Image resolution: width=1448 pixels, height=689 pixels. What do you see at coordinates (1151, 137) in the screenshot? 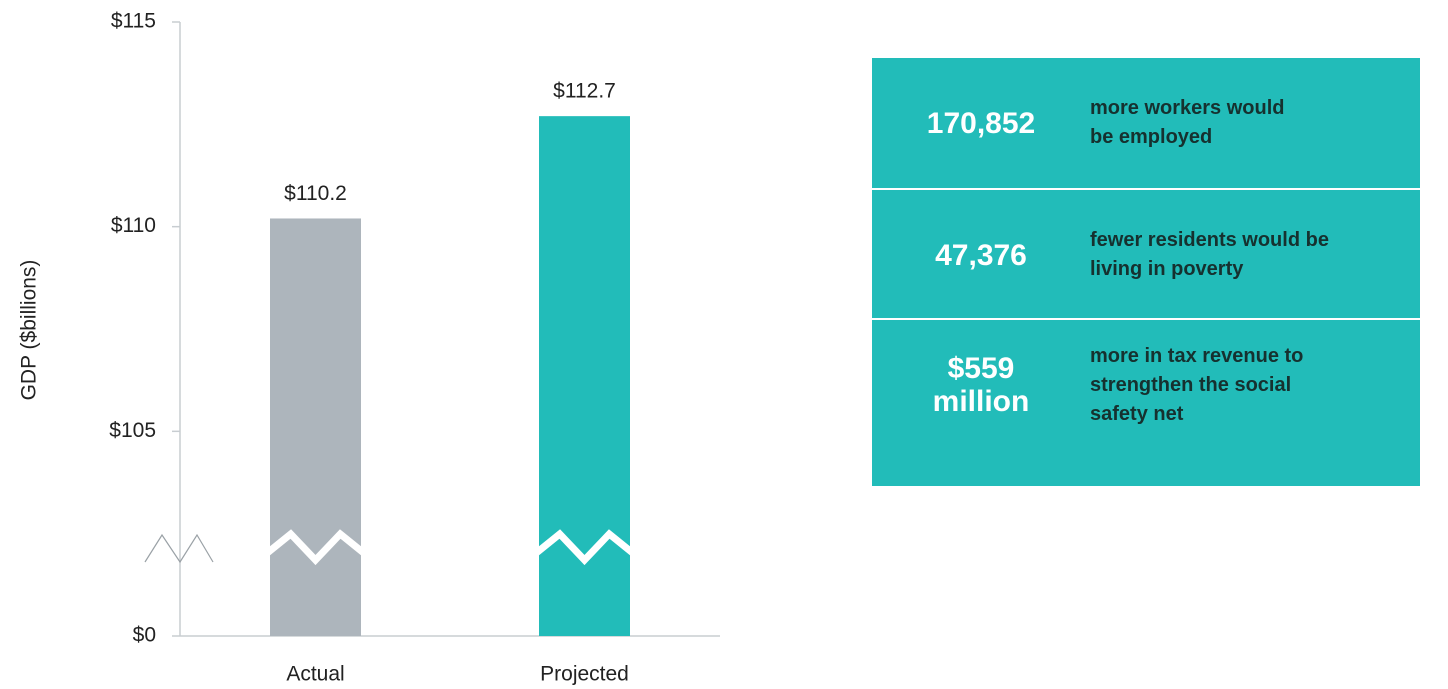
I see `description-line: be employed` at bounding box center [1151, 137].